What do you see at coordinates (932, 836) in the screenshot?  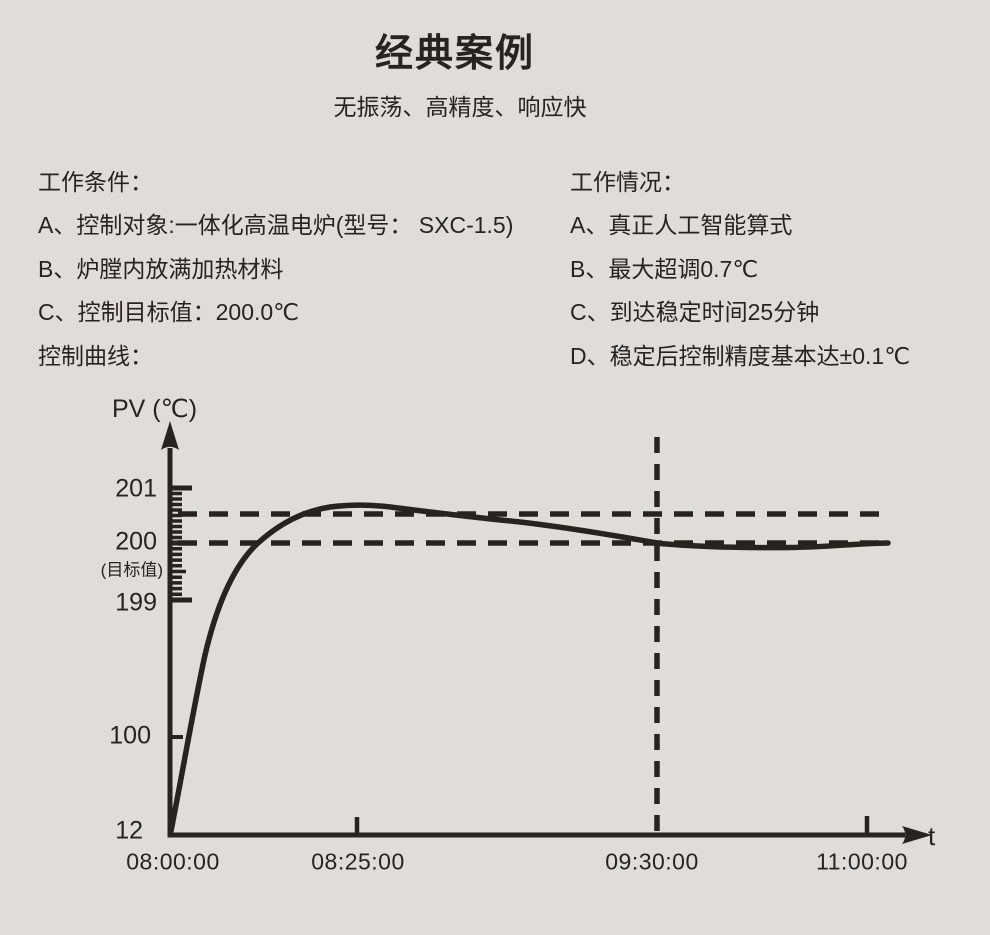 I see `x-axis-title: t` at bounding box center [932, 836].